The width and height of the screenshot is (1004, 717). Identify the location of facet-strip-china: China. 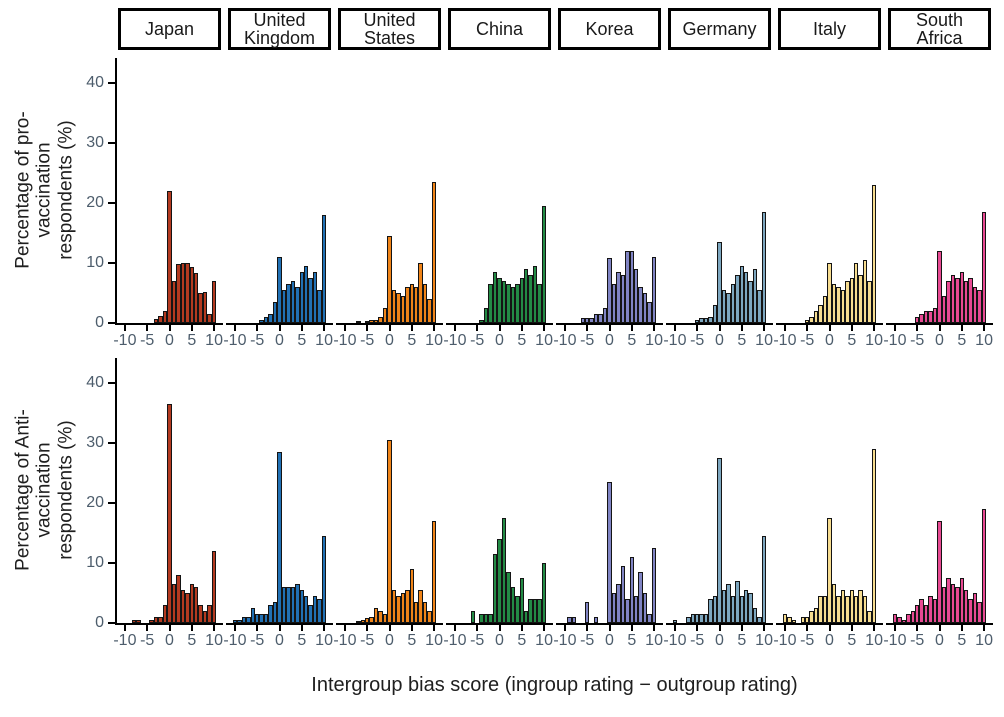
(499, 29).